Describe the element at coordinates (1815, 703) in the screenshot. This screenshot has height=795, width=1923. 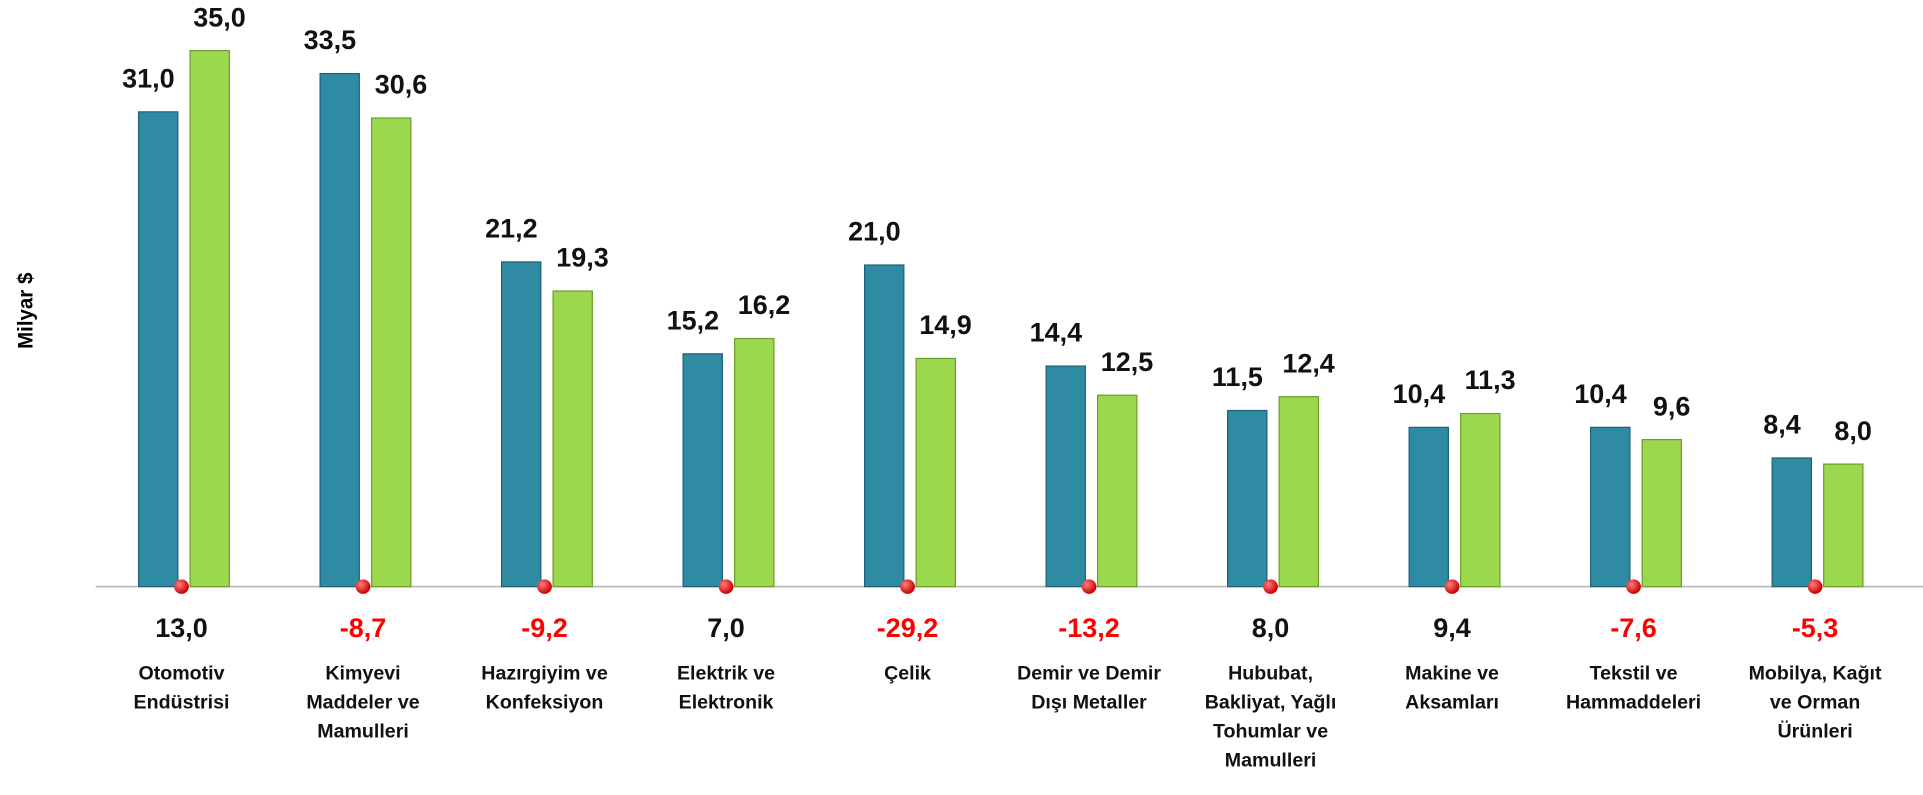
I see `x-tick-label: ve Orman` at that location.